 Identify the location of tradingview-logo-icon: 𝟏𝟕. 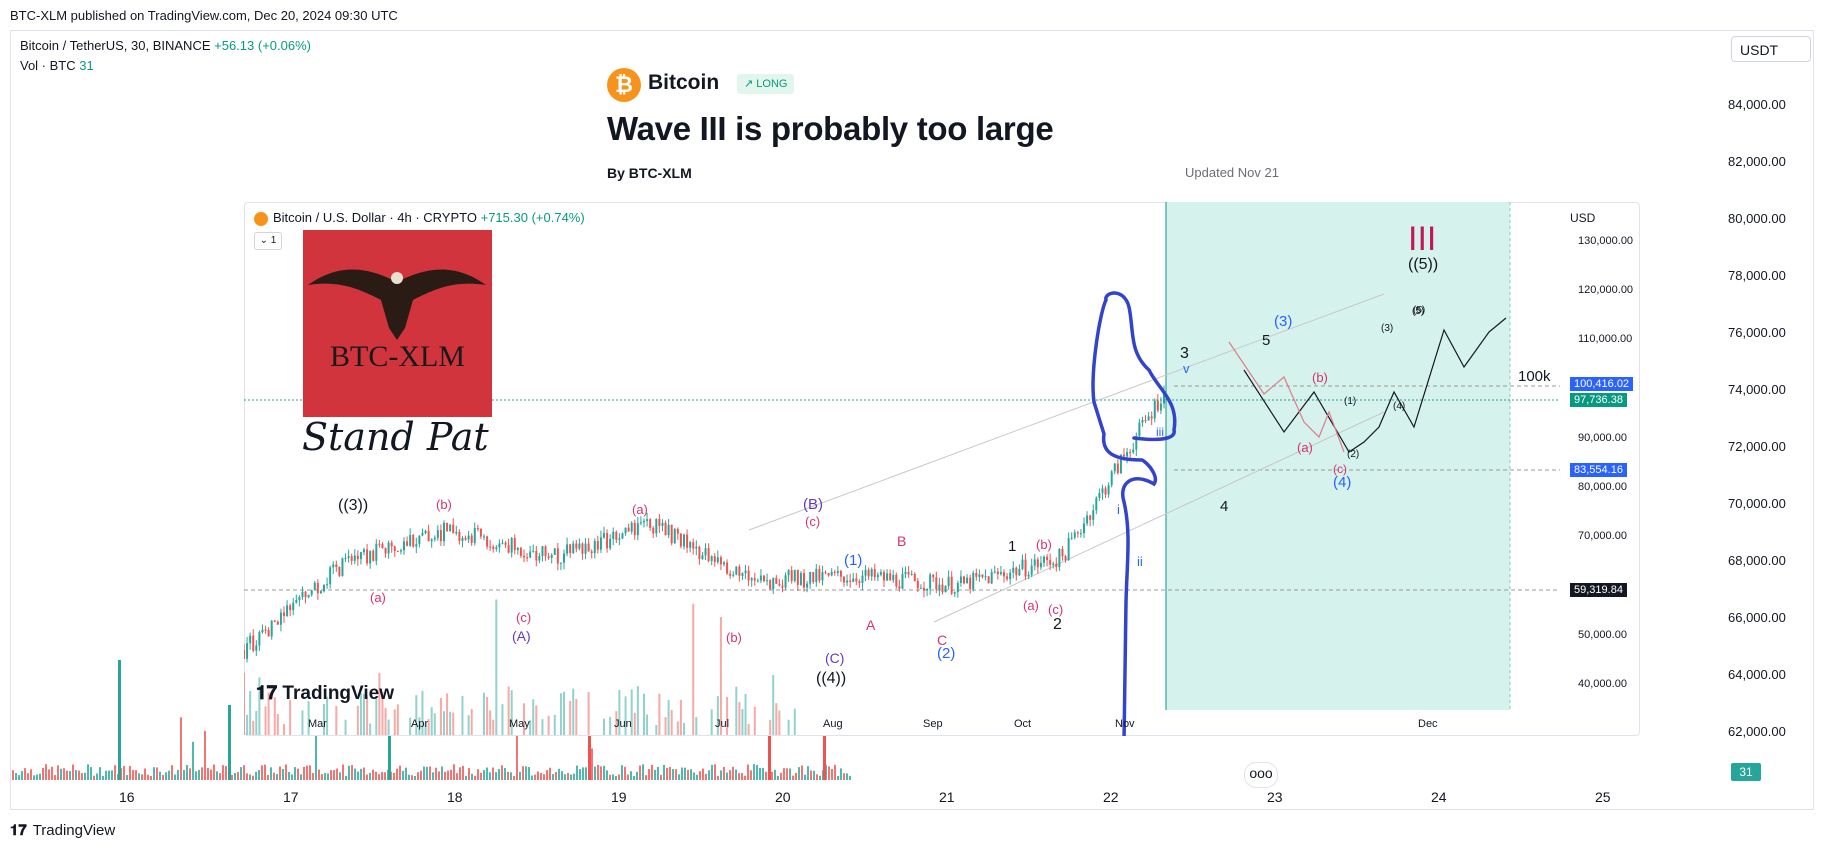
(267, 693).